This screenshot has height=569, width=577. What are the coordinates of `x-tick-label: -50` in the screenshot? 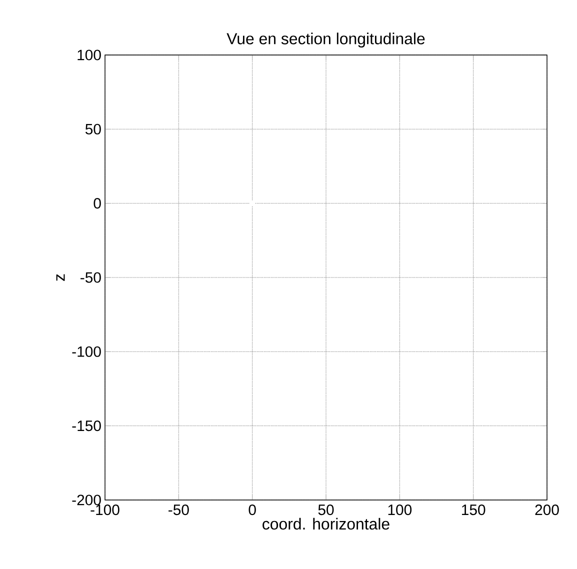 It's located at (178, 510).